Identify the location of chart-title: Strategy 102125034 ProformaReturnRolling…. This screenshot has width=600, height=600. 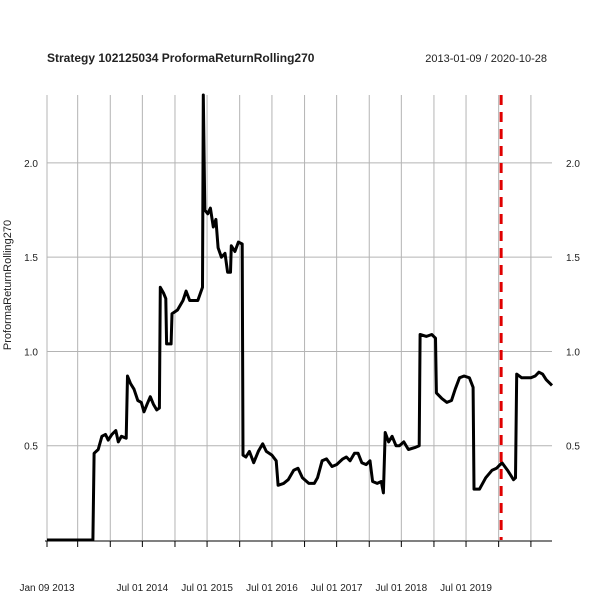
(181, 58).